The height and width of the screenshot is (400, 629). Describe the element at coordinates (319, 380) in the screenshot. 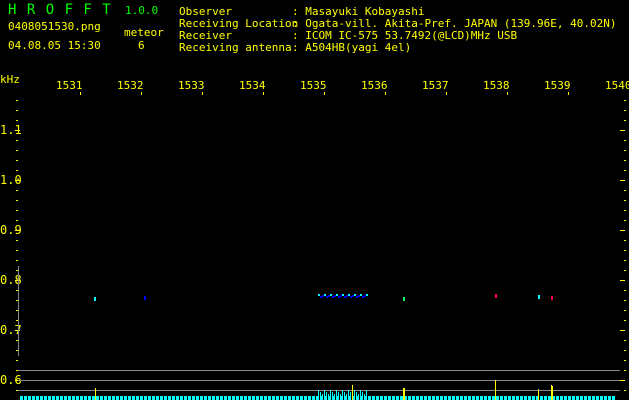

I see `divider-line` at that location.